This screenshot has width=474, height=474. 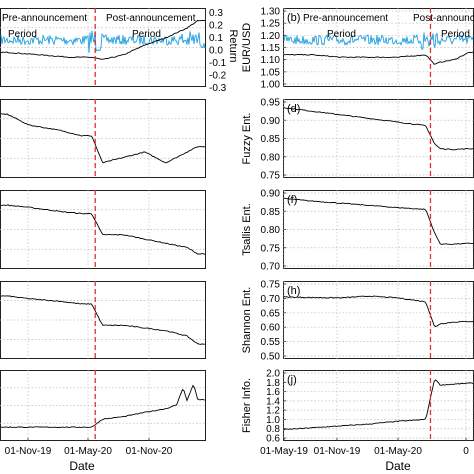 What do you see at coordinates (292, 380) in the screenshot?
I see `panel-label: (j)` at bounding box center [292, 380].